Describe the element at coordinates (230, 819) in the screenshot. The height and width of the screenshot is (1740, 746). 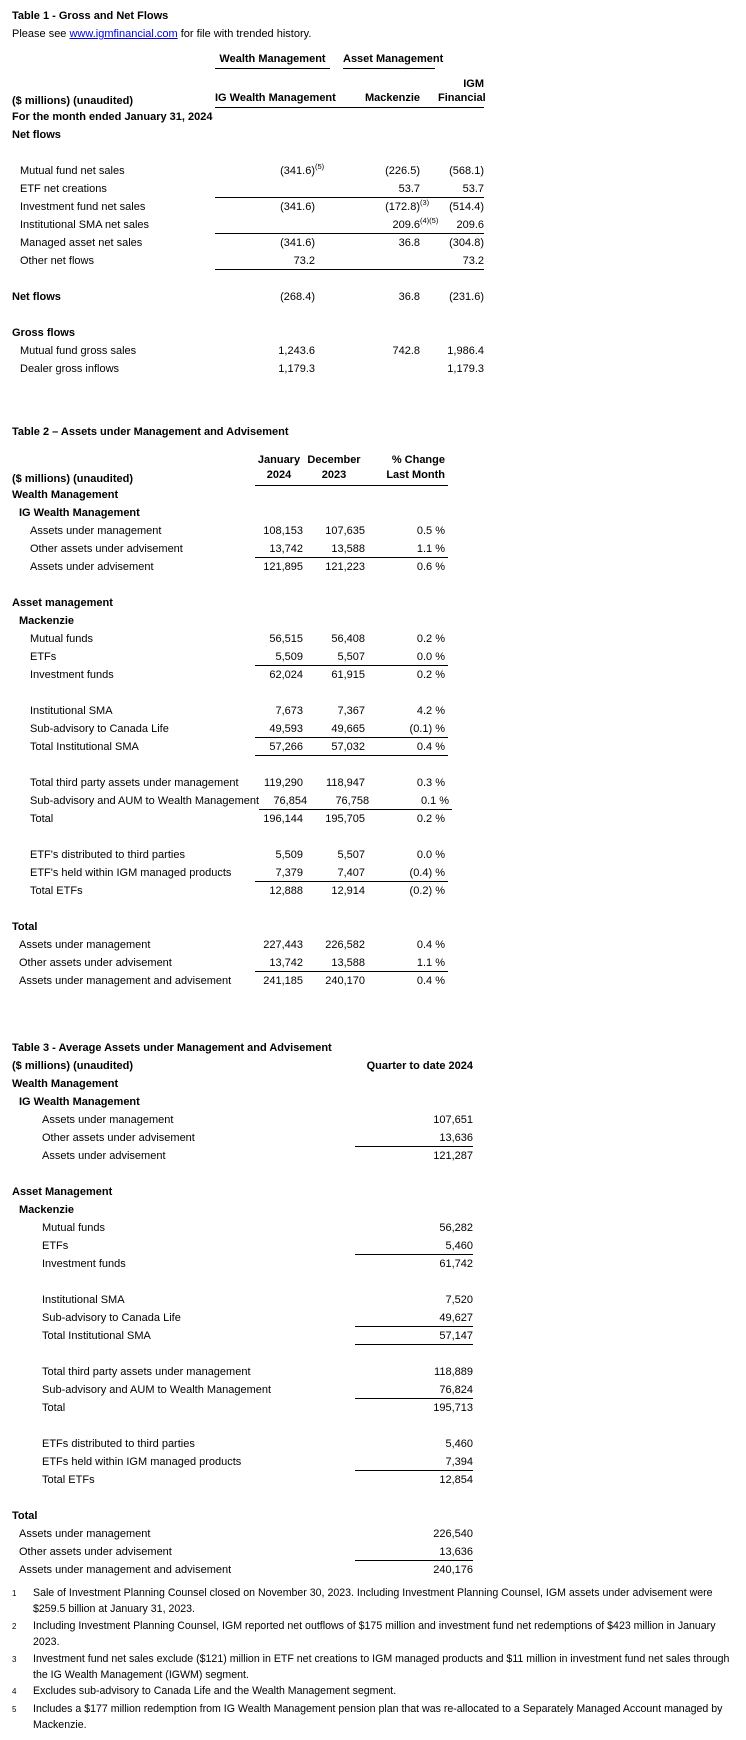
I see `table2-row: Total 196,144 195,705 0.2 %` at that location.